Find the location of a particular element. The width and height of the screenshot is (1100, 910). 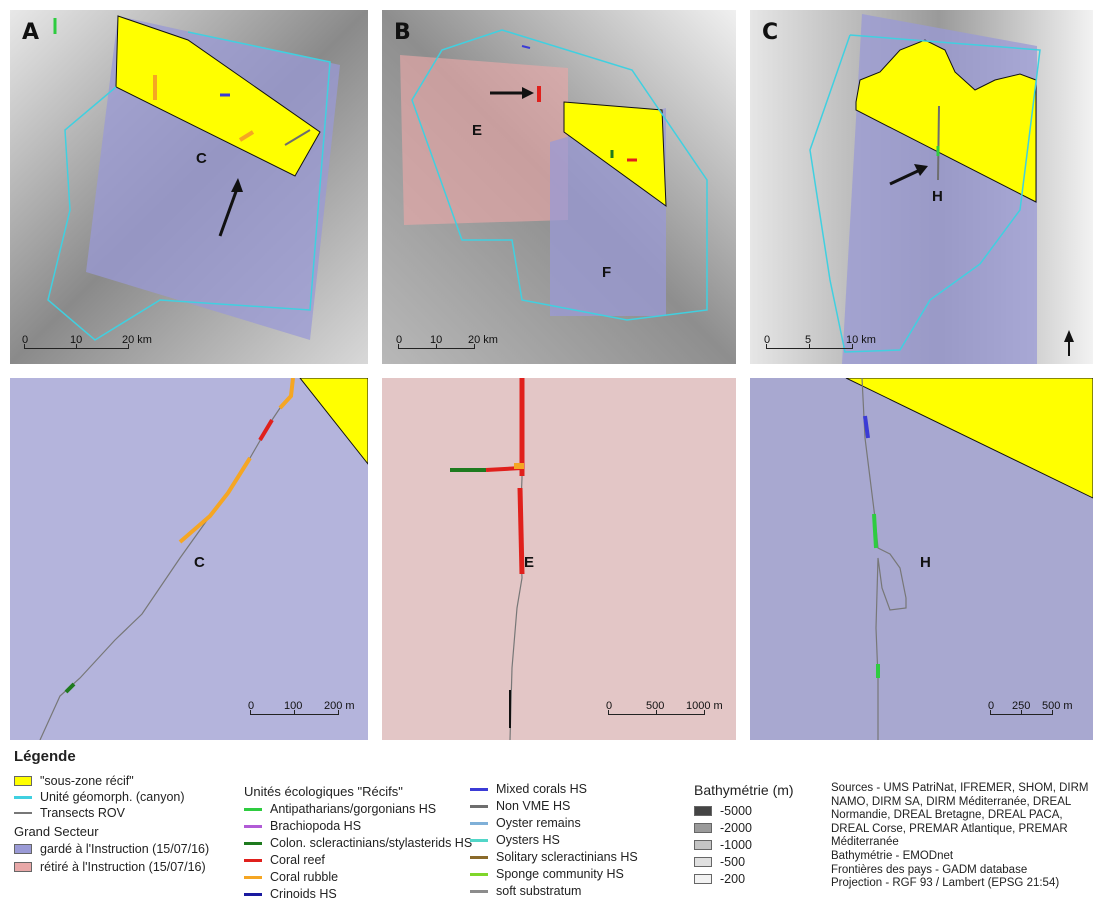

north-arrow-icon is located at coordinates (1069, 336).